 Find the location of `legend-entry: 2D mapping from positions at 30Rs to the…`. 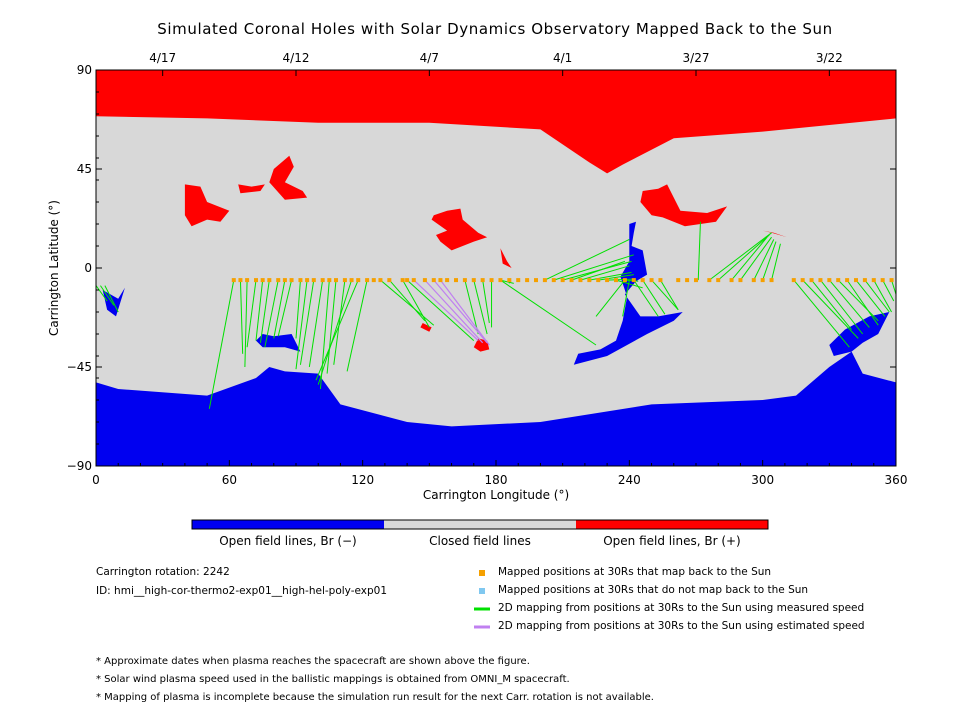

legend-entry: 2D mapping from positions at 30Rs to the… is located at coordinates (681, 626).